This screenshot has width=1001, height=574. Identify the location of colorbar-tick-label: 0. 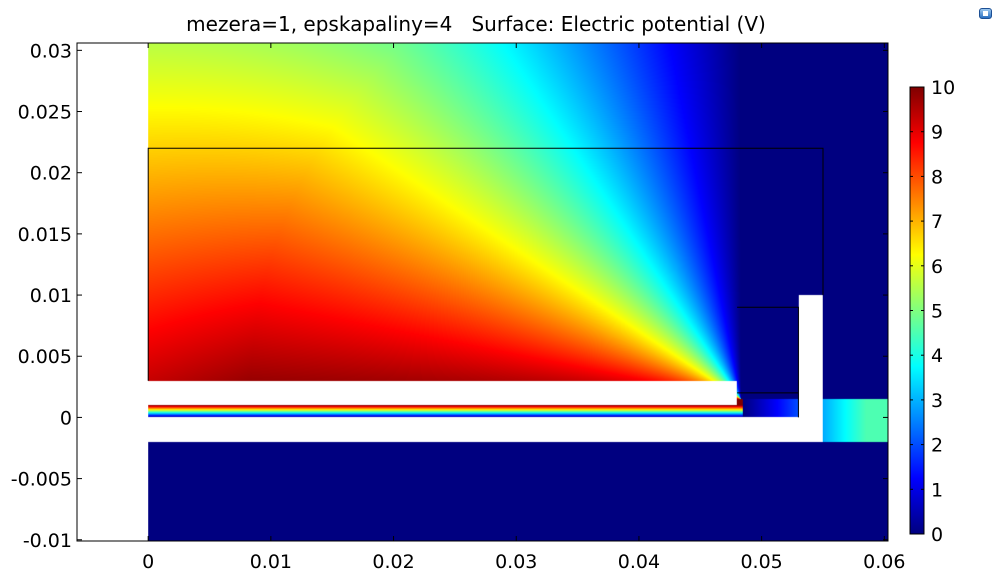
(937, 535).